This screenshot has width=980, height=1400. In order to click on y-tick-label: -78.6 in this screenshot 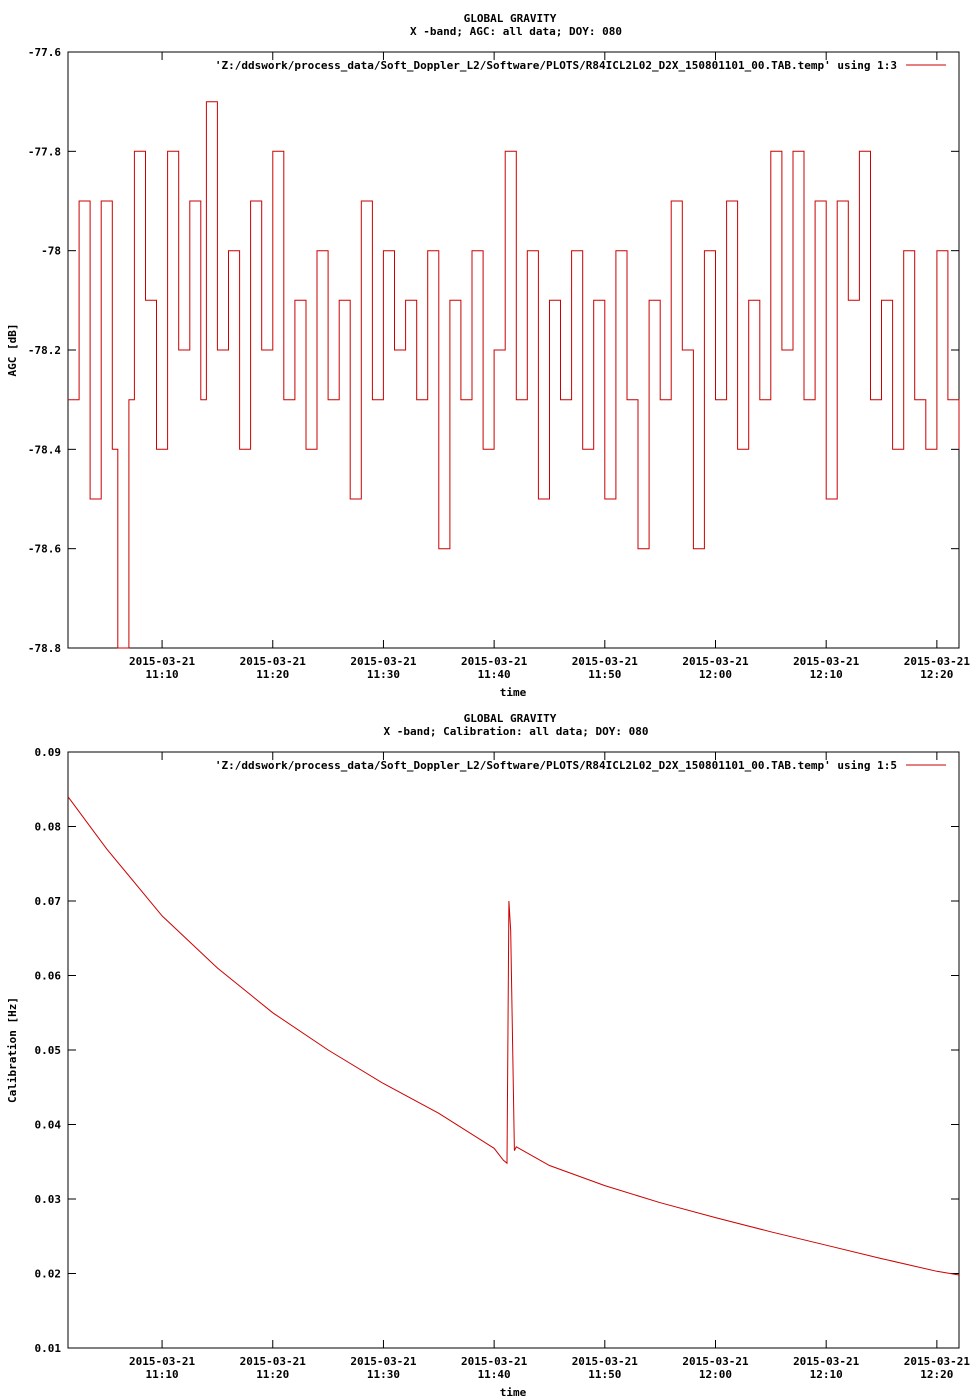, I will do `click(44, 549)`.